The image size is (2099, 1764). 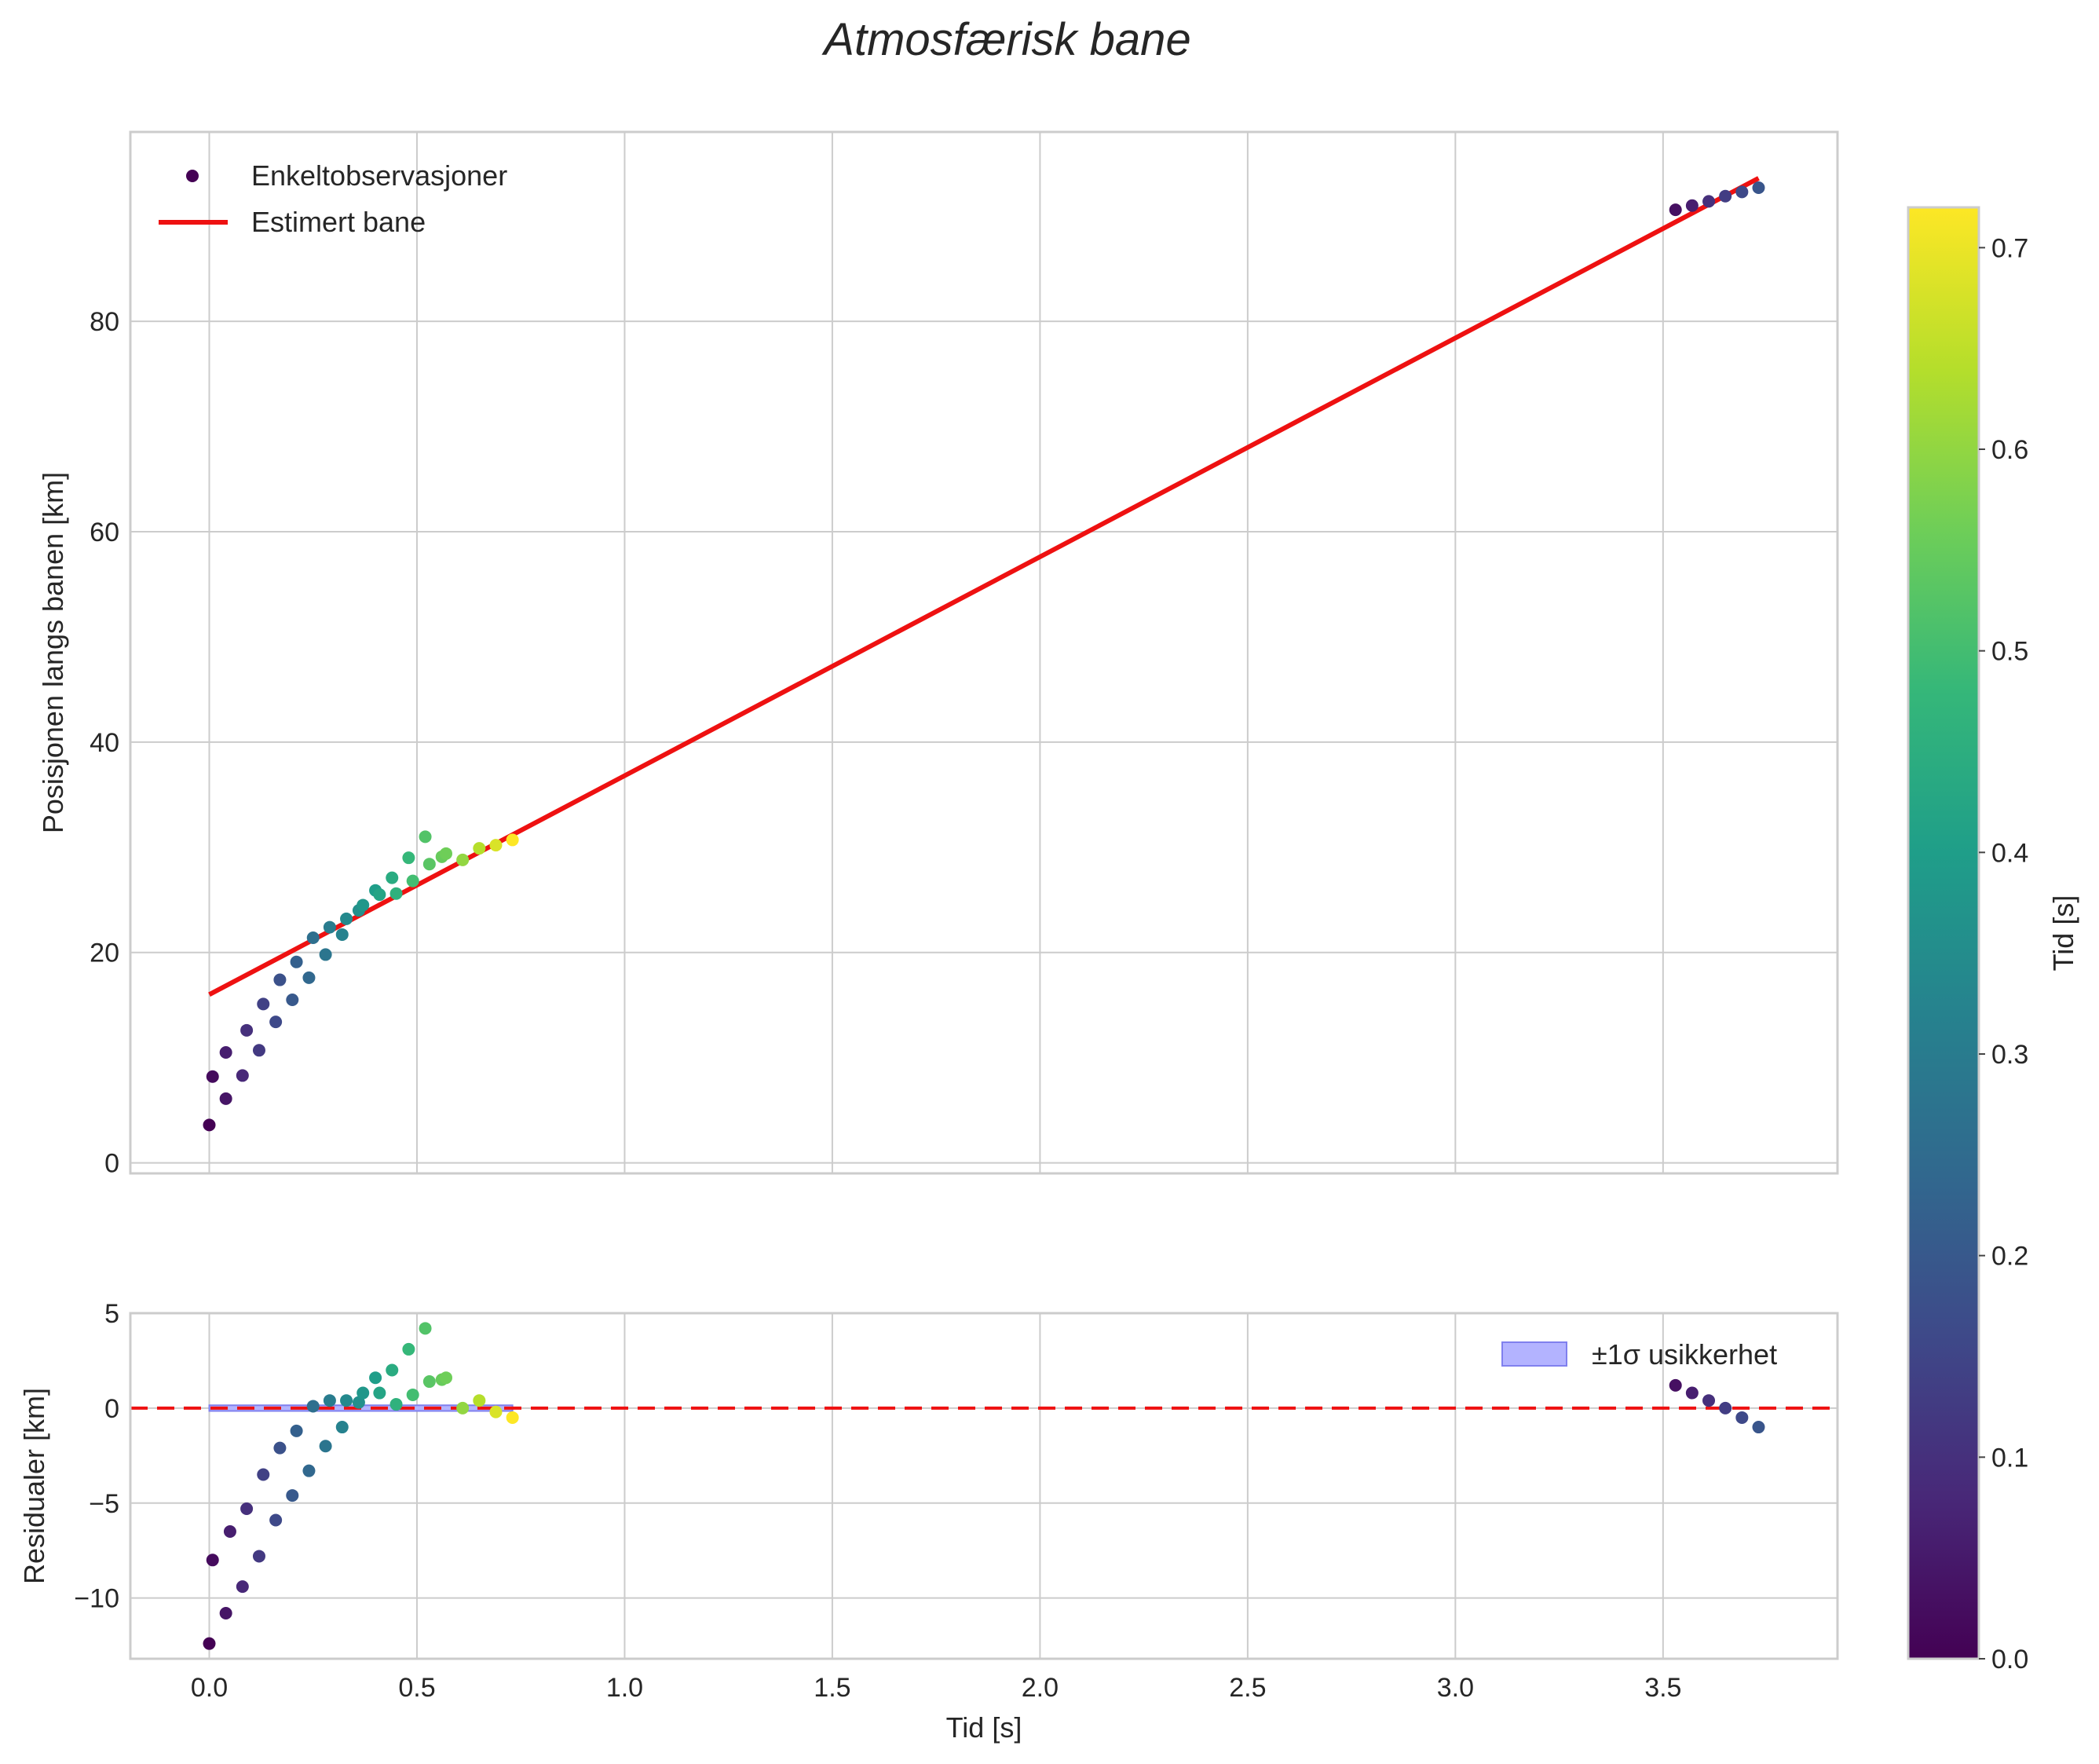 I want to click on colorbar-gradient, so click(x=1944, y=933).